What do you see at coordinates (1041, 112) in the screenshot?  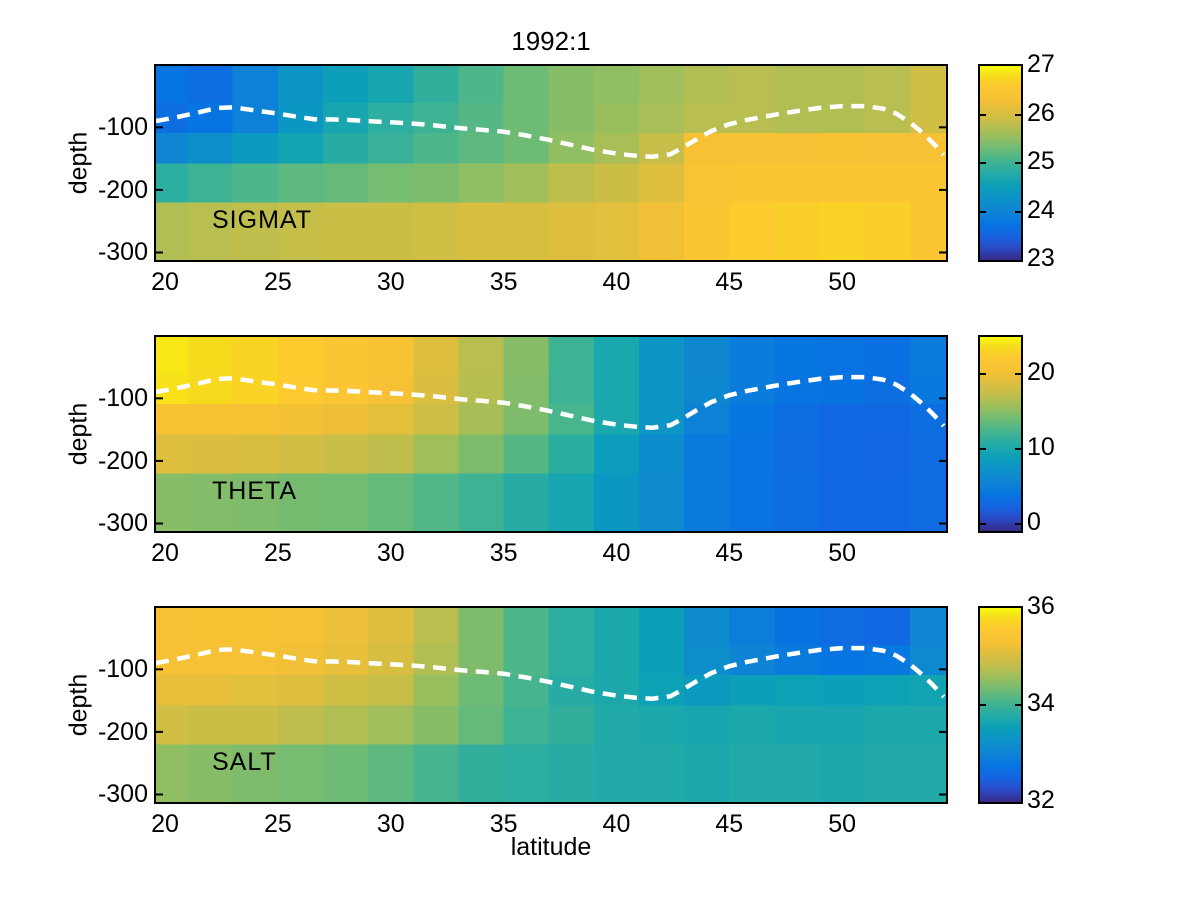 I see `colorbar-tick-label: 26` at bounding box center [1041, 112].